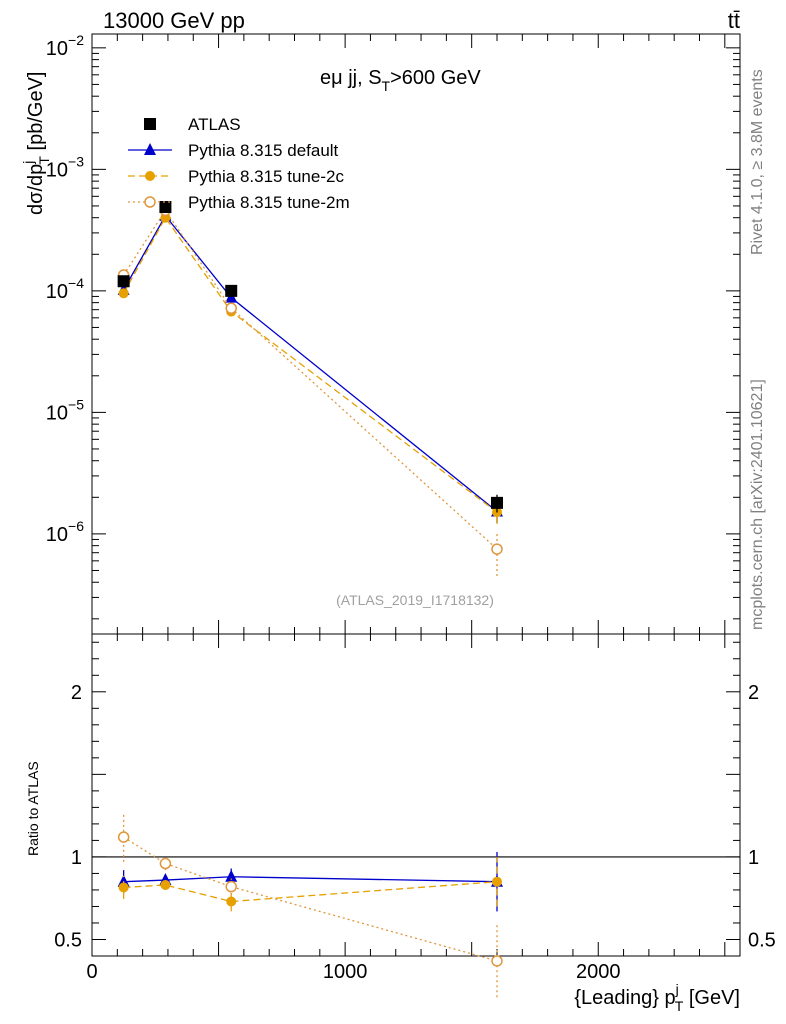 The height and width of the screenshot is (1024, 786). What do you see at coordinates (345, 972) in the screenshot?
I see `x-tick-label: 1000` at bounding box center [345, 972].